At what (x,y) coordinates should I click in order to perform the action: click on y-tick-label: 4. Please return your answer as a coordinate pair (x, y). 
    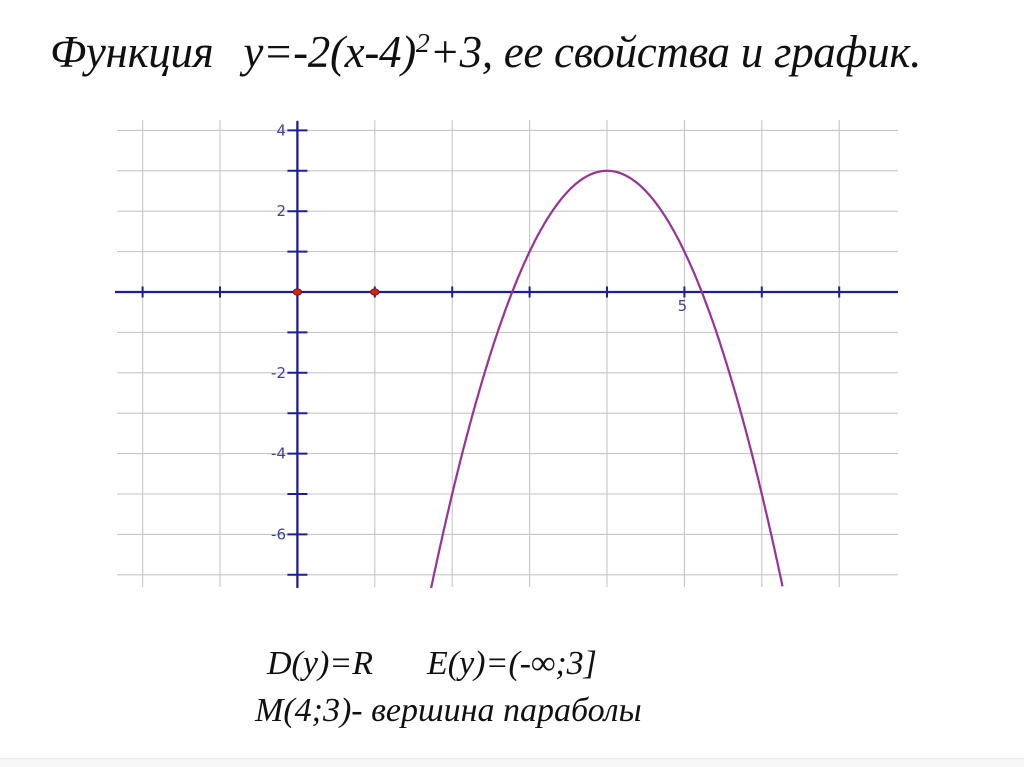
    Looking at the image, I should click on (281, 130).